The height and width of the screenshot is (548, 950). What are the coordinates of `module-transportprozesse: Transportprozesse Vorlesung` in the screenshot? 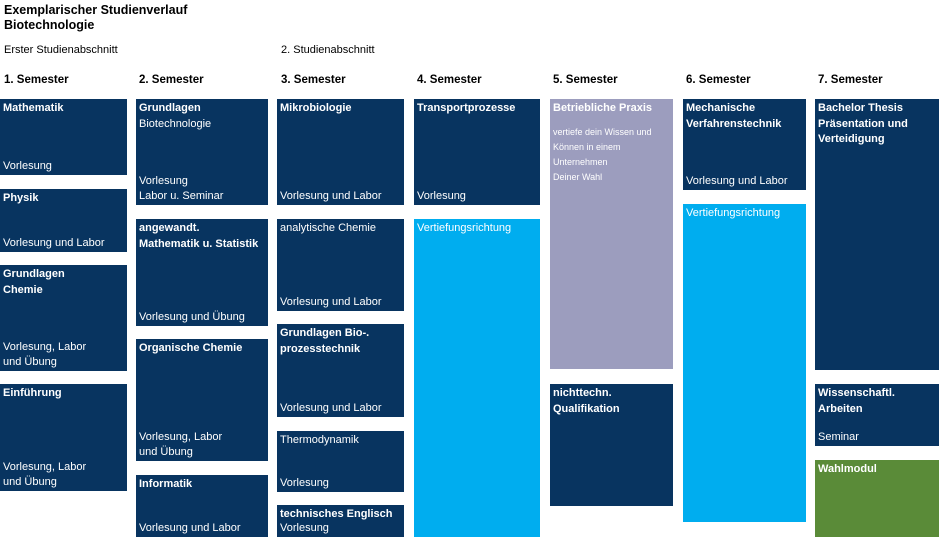 It's located at (477, 152).